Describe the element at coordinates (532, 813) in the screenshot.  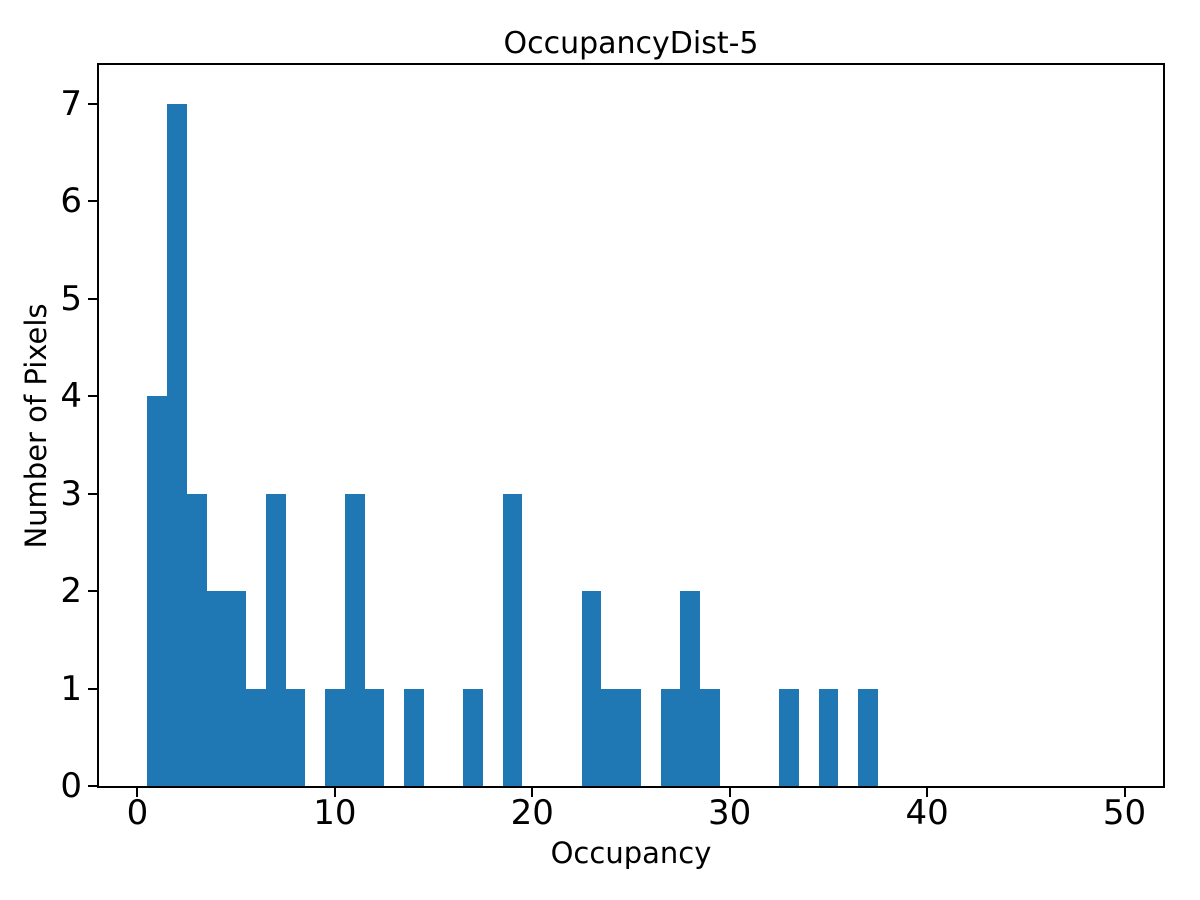
I see `x-tick-label-20: 20` at that location.